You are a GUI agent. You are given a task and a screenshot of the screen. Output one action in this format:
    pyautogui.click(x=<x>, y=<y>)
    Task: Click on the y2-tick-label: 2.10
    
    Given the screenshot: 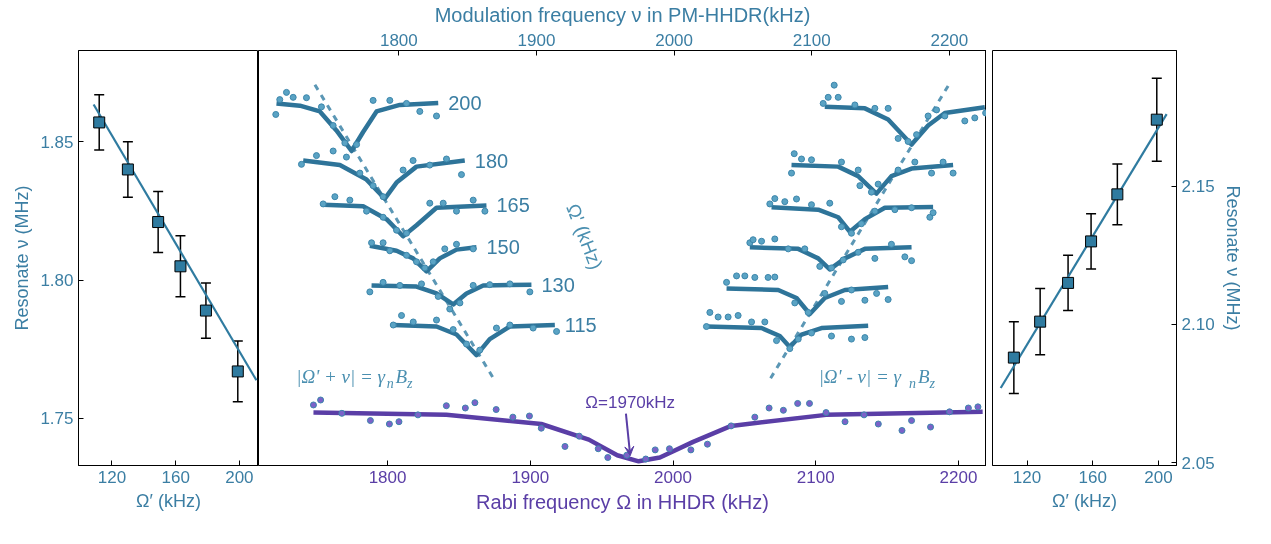 What is the action you would take?
    pyautogui.click(x=1198, y=325)
    